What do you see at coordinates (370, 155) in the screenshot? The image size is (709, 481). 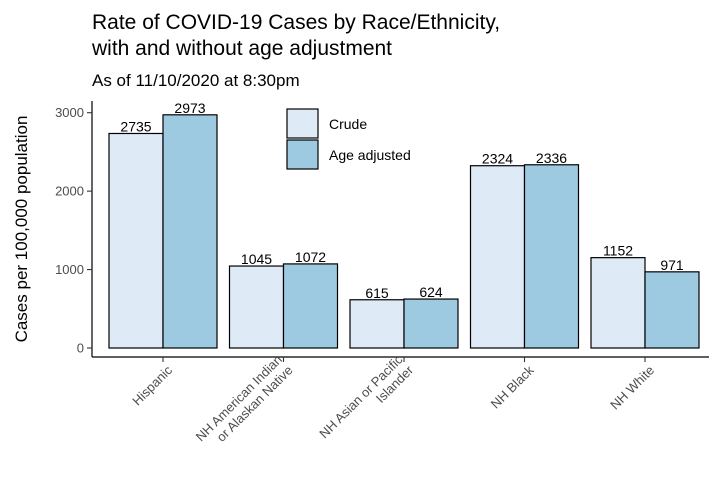 I see `legend-label-age-adjusted: Age adjusted` at bounding box center [370, 155].